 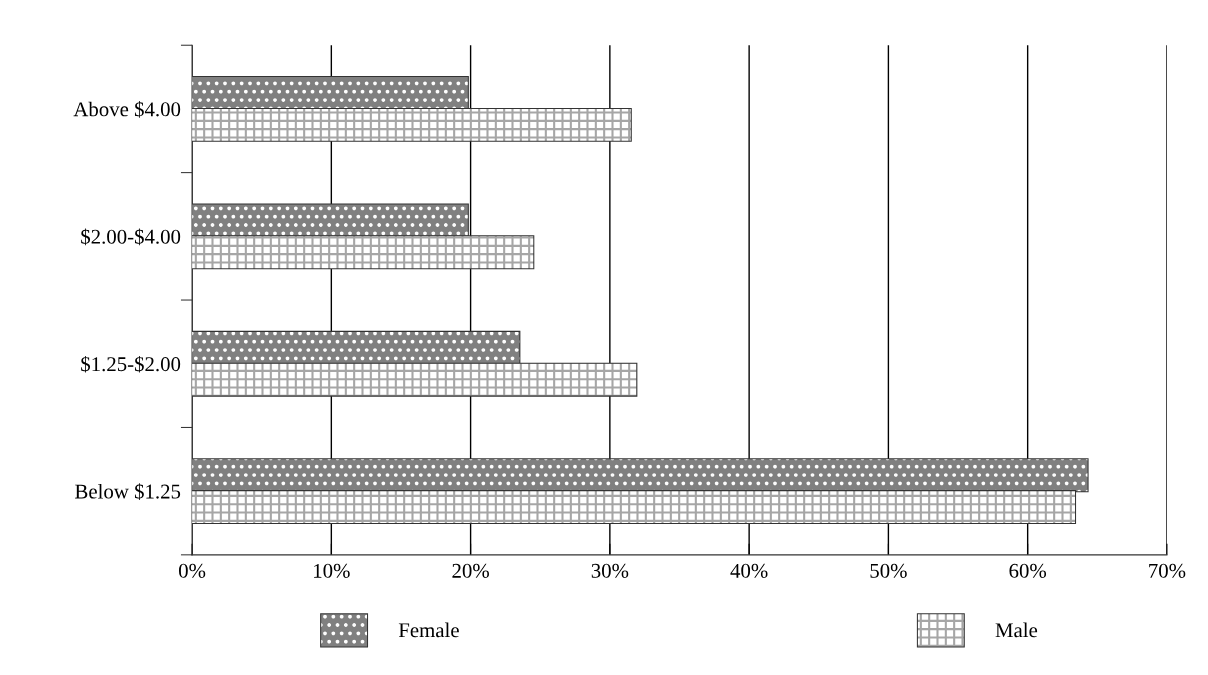 What do you see at coordinates (888, 570) in the screenshot?
I see `x-tick-label: 50%` at bounding box center [888, 570].